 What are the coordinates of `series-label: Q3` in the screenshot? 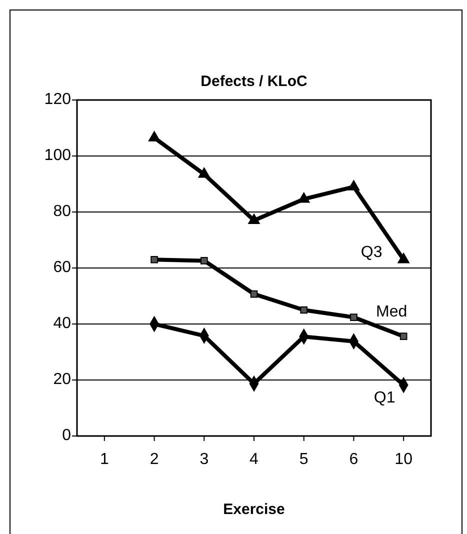 It's located at (371, 252).